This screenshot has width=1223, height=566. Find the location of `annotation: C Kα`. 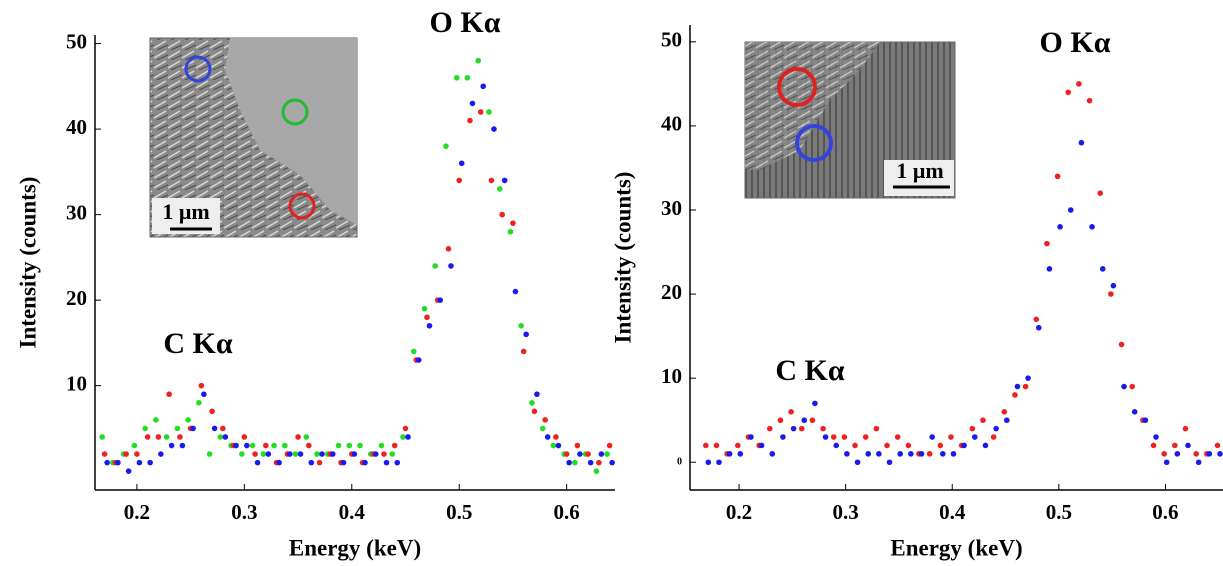

annotation: C Kα is located at coordinates (198, 343).